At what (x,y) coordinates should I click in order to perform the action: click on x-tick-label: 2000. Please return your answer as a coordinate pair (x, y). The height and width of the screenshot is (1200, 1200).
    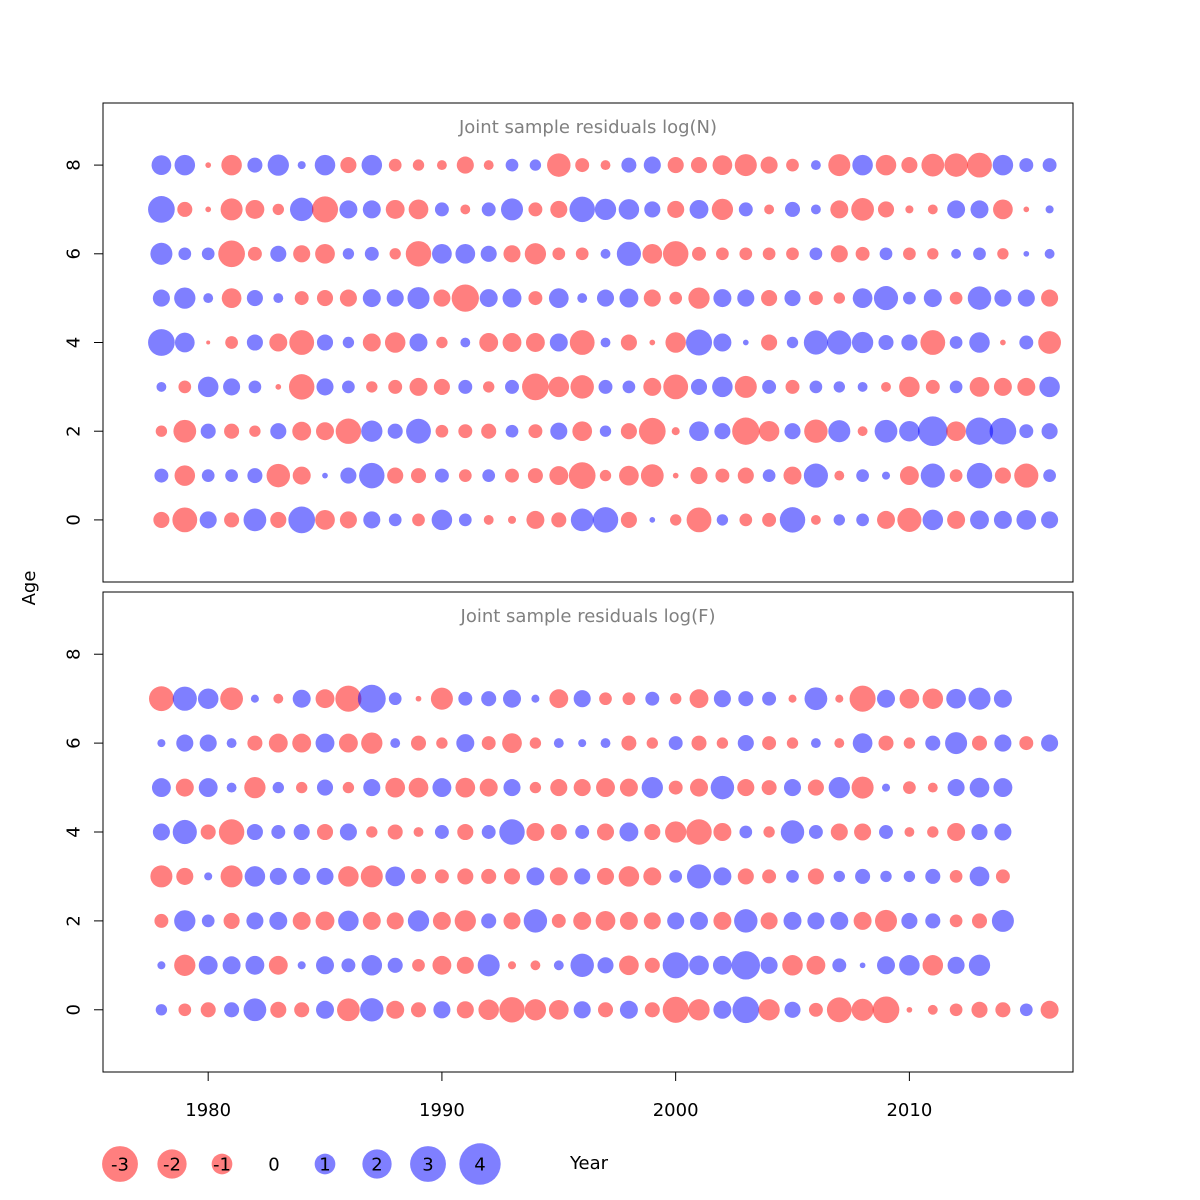
    Looking at the image, I should click on (676, 1110).